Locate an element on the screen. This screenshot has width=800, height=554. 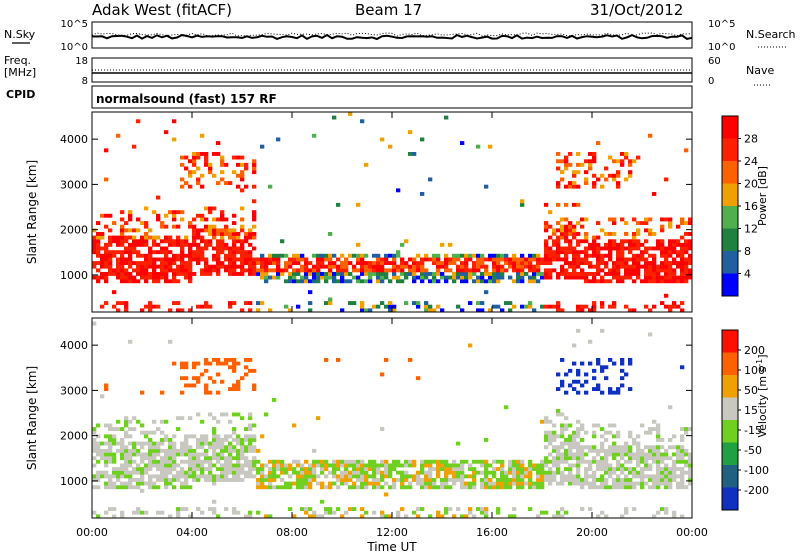
x-tick-label: 16:00 is located at coordinates (492, 532).